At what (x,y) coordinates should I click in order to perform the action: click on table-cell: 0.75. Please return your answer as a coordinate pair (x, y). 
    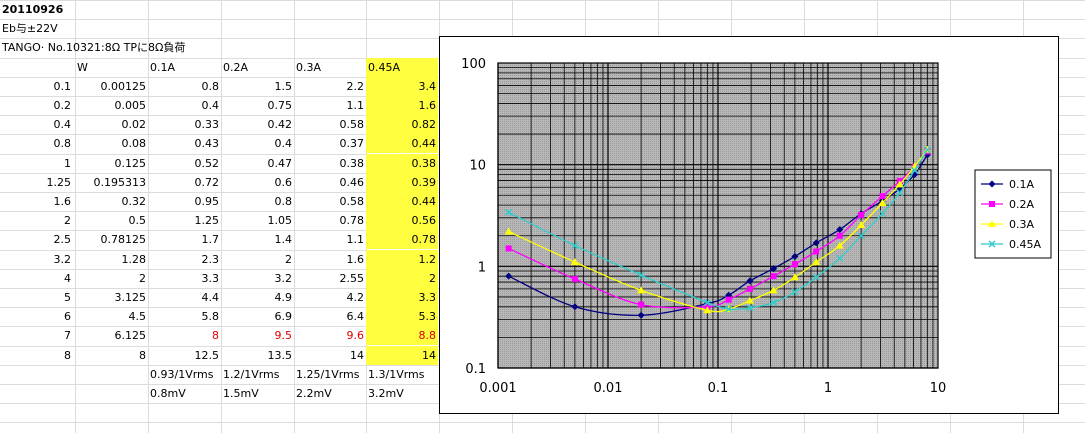
    Looking at the image, I should click on (280, 105).